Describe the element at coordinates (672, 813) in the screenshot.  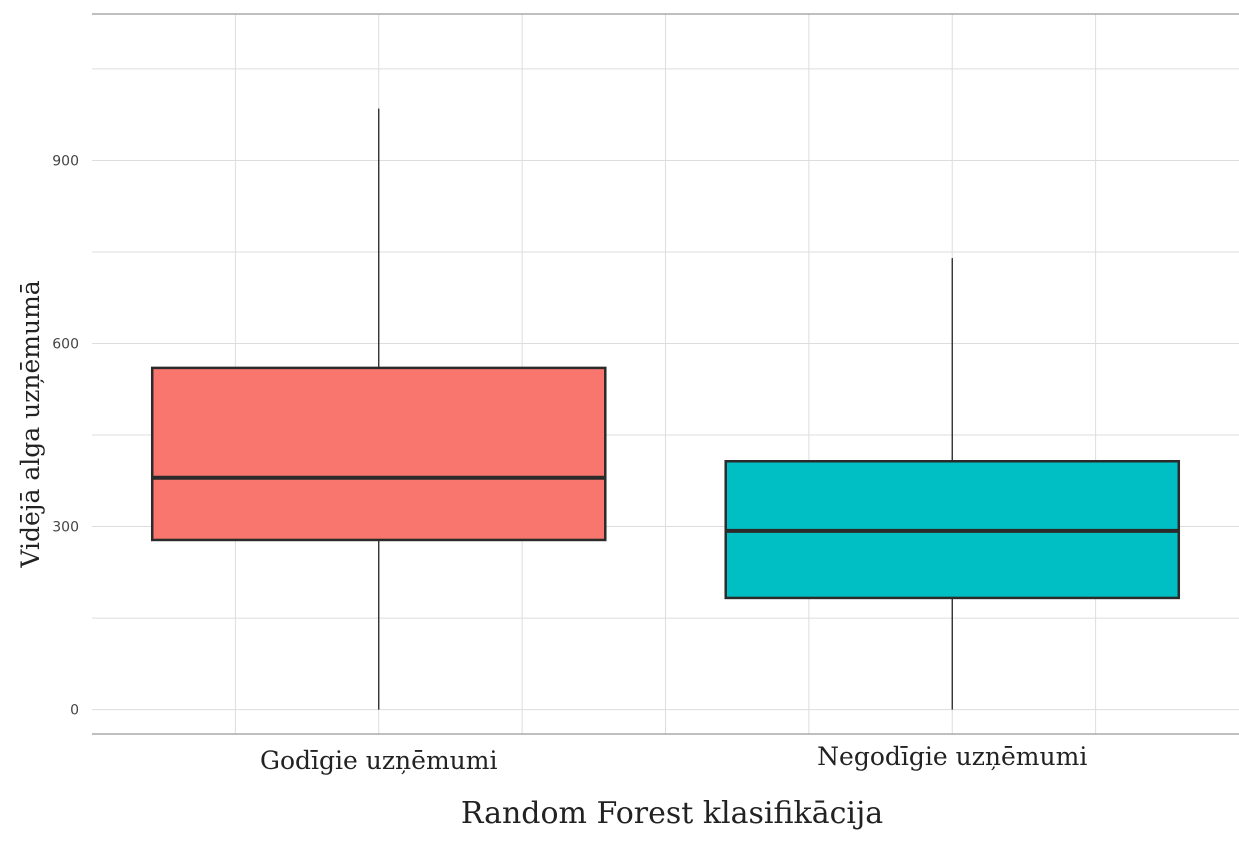
I see `x-axis-title: Random Forest klasifikācija` at that location.